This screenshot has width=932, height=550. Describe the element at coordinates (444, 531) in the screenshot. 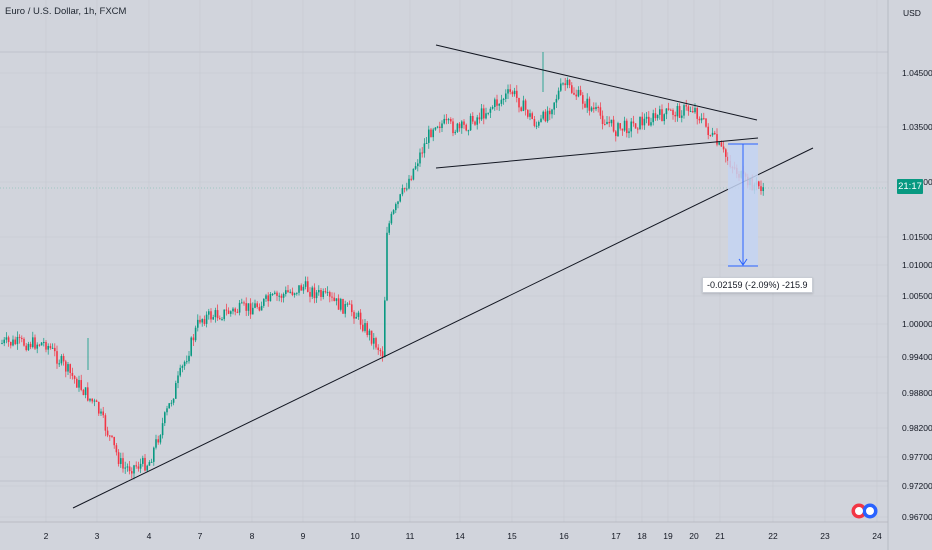

I see `time-axis: 2 3 4 7 8 9 10 11 14 15 16 17 18 19 20 21 22 23 24` at that location.